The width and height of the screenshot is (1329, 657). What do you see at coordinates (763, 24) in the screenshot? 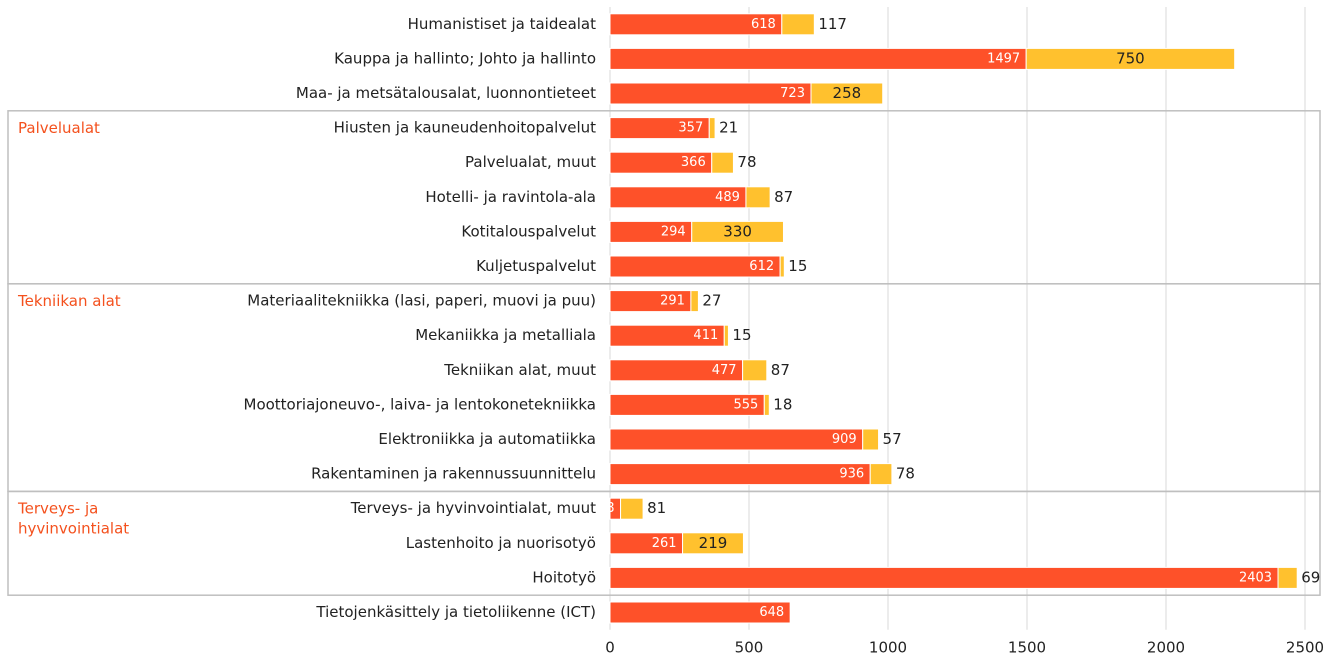
I see `value-label: 618` at bounding box center [763, 24].